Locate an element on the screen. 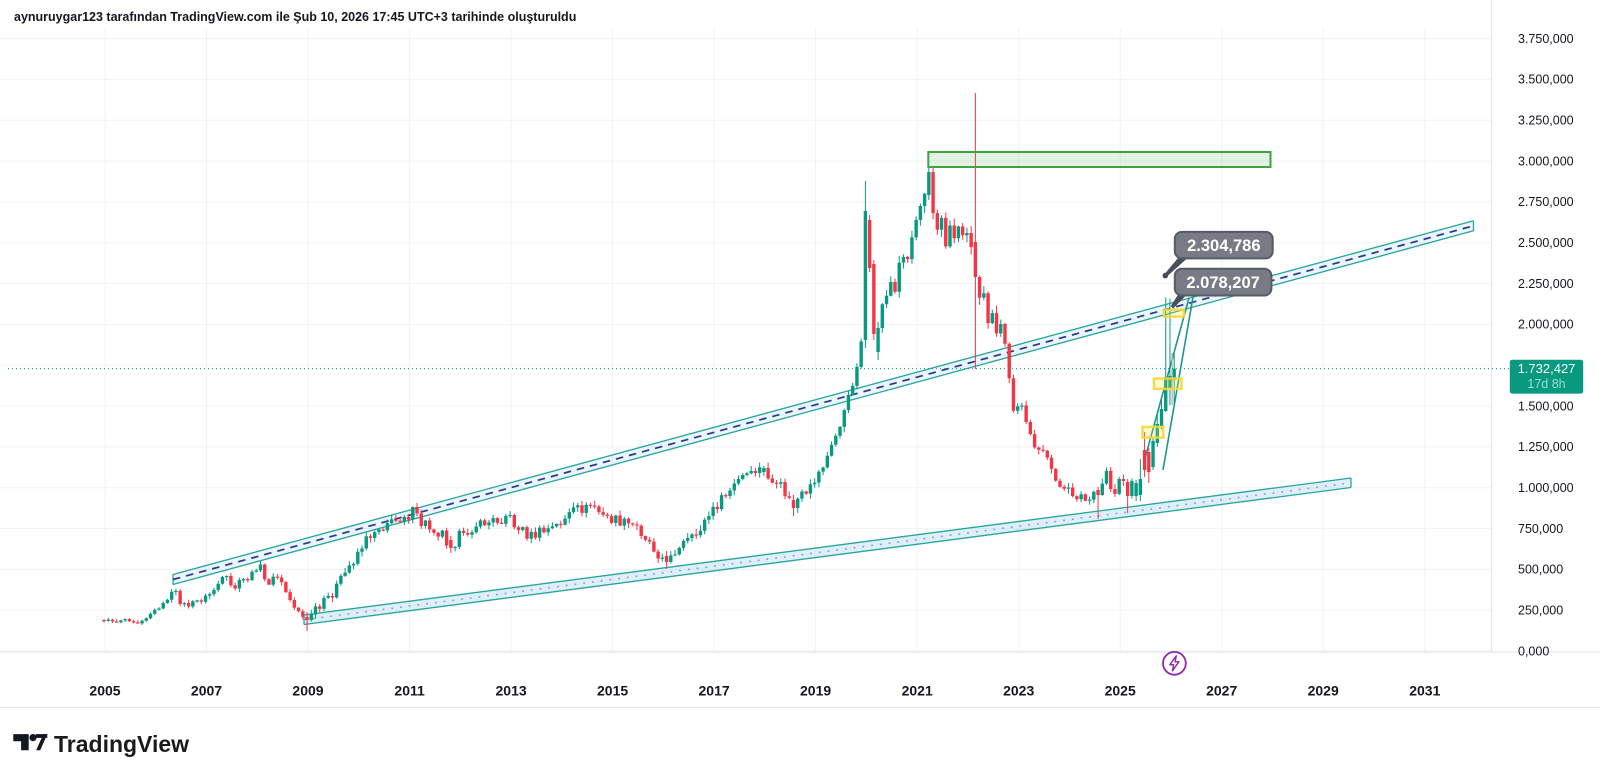  svg-text: 0,000 is located at coordinates (1533, 651).